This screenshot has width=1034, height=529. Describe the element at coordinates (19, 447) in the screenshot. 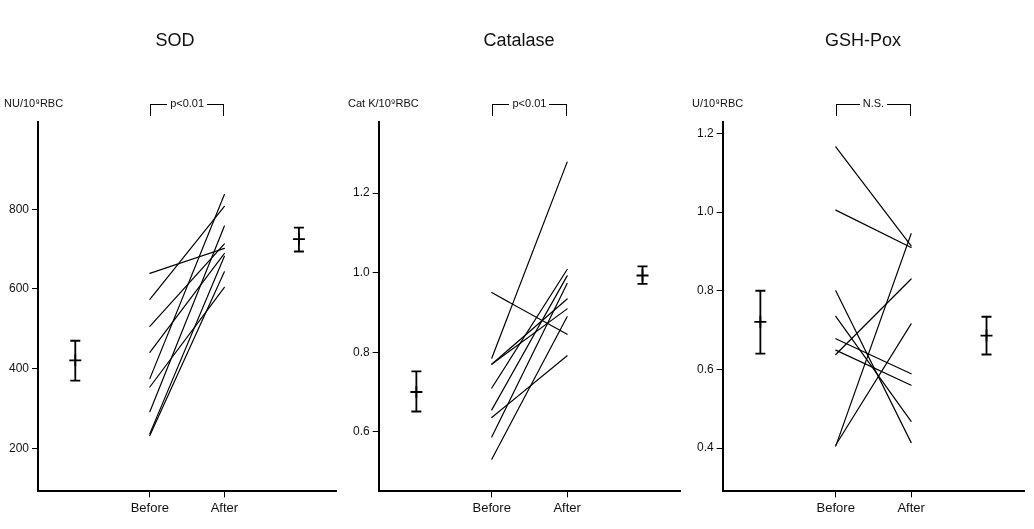

I see `y-tick-label: 200` at that location.